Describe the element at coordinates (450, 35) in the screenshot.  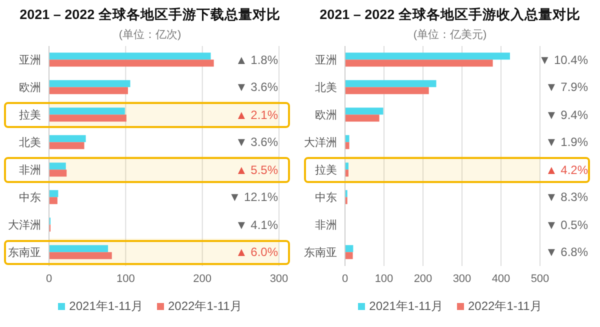
I see `chart-subtitle: (单位：亿美元)` at that location.